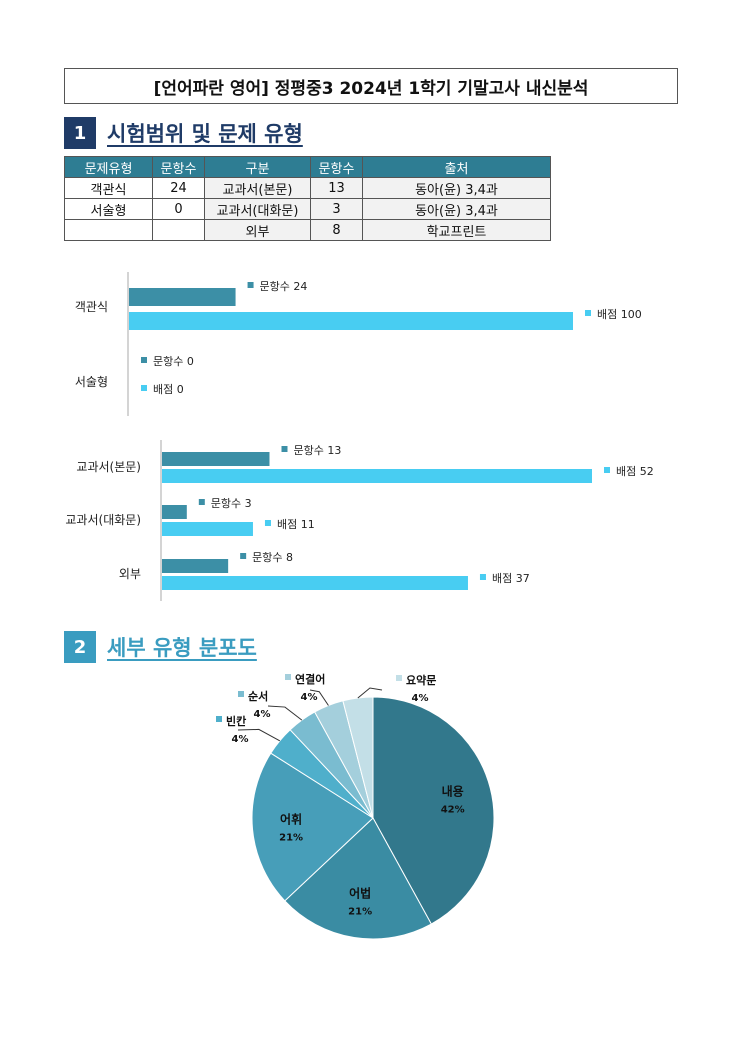  I want to click on data-label: 배점 37, so click(511, 578).